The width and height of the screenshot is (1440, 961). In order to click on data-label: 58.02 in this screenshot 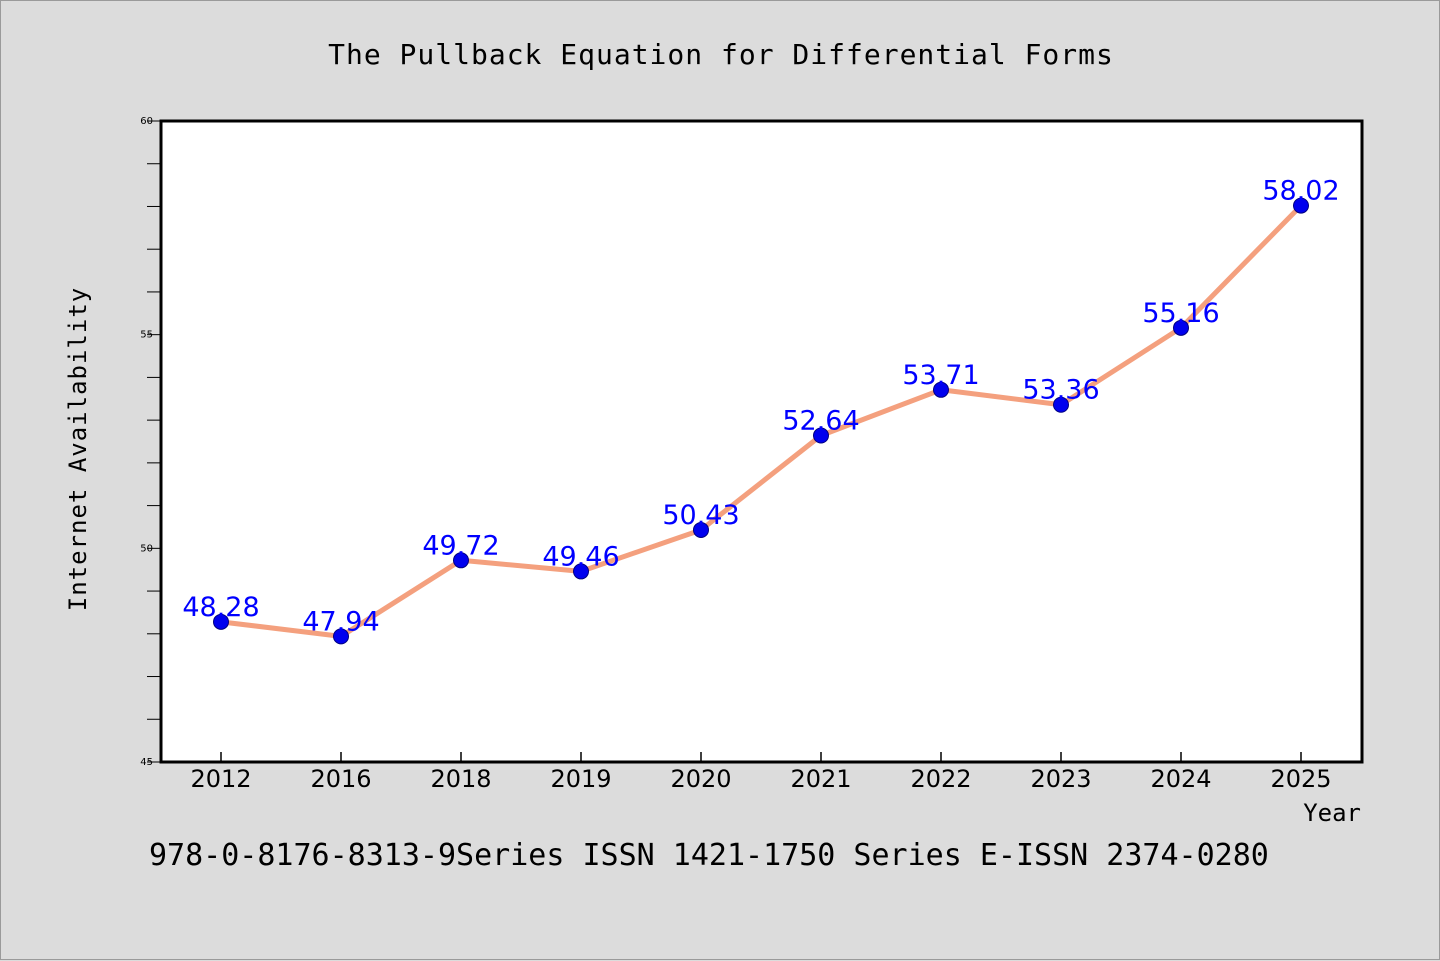, I will do `click(1300, 191)`.